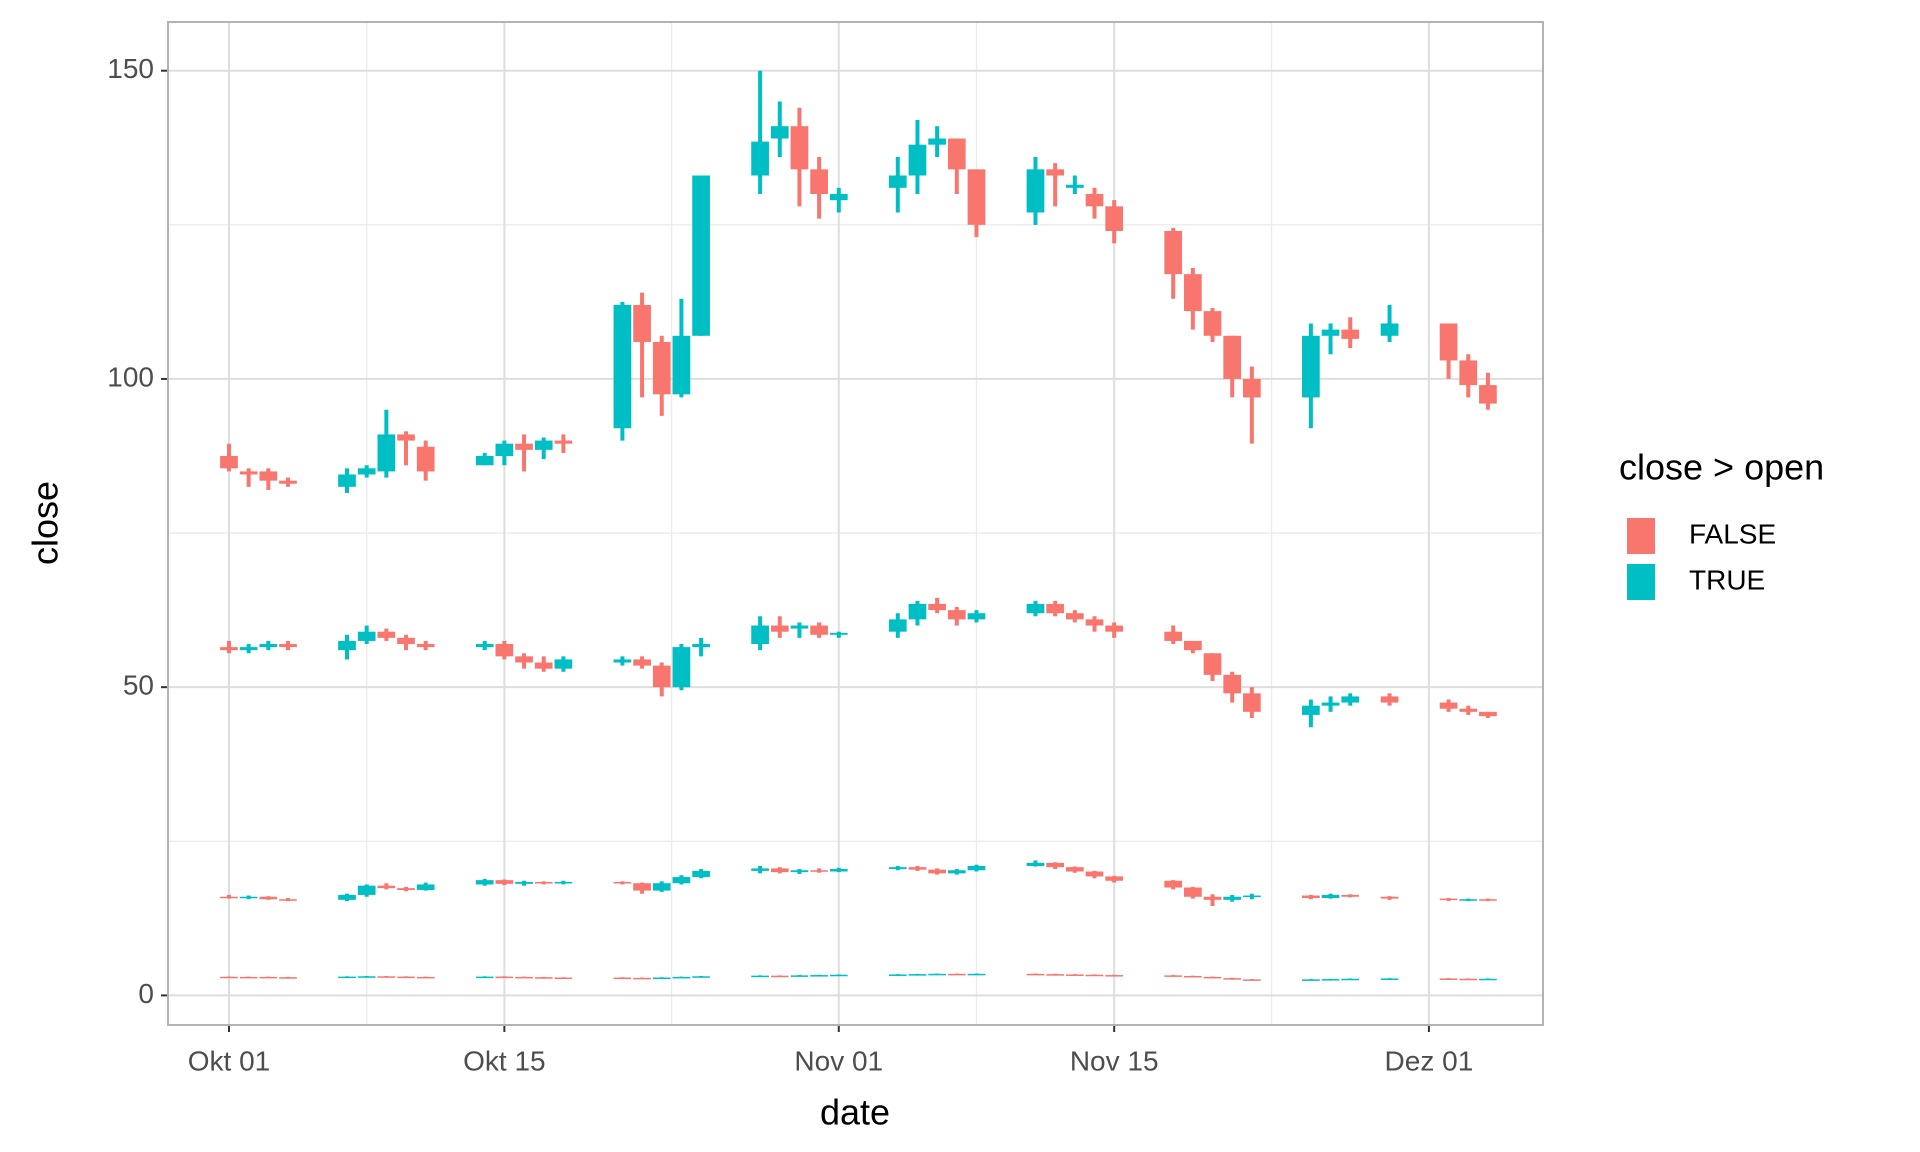 The height and width of the screenshot is (1152, 1920). Describe the element at coordinates (504, 1060) in the screenshot. I see `x-tick-label: Okt 15` at that location.